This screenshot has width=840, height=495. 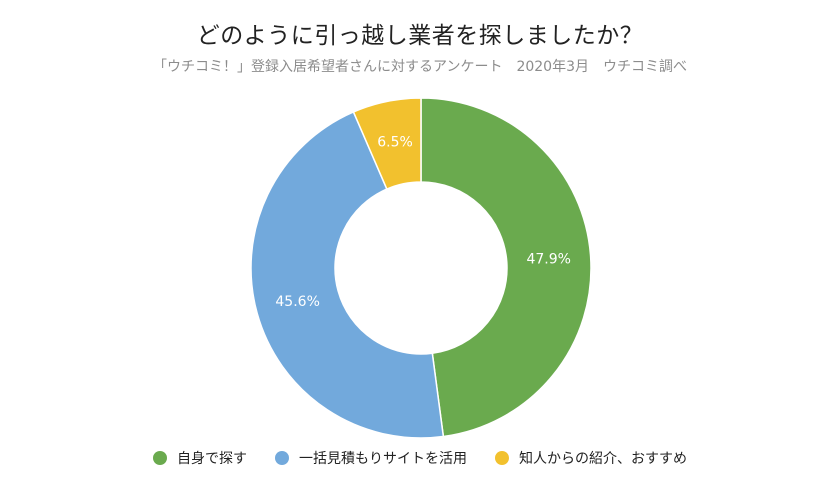 What do you see at coordinates (395, 143) in the screenshot?
I see `data-label-2: 6.5%` at bounding box center [395, 143].